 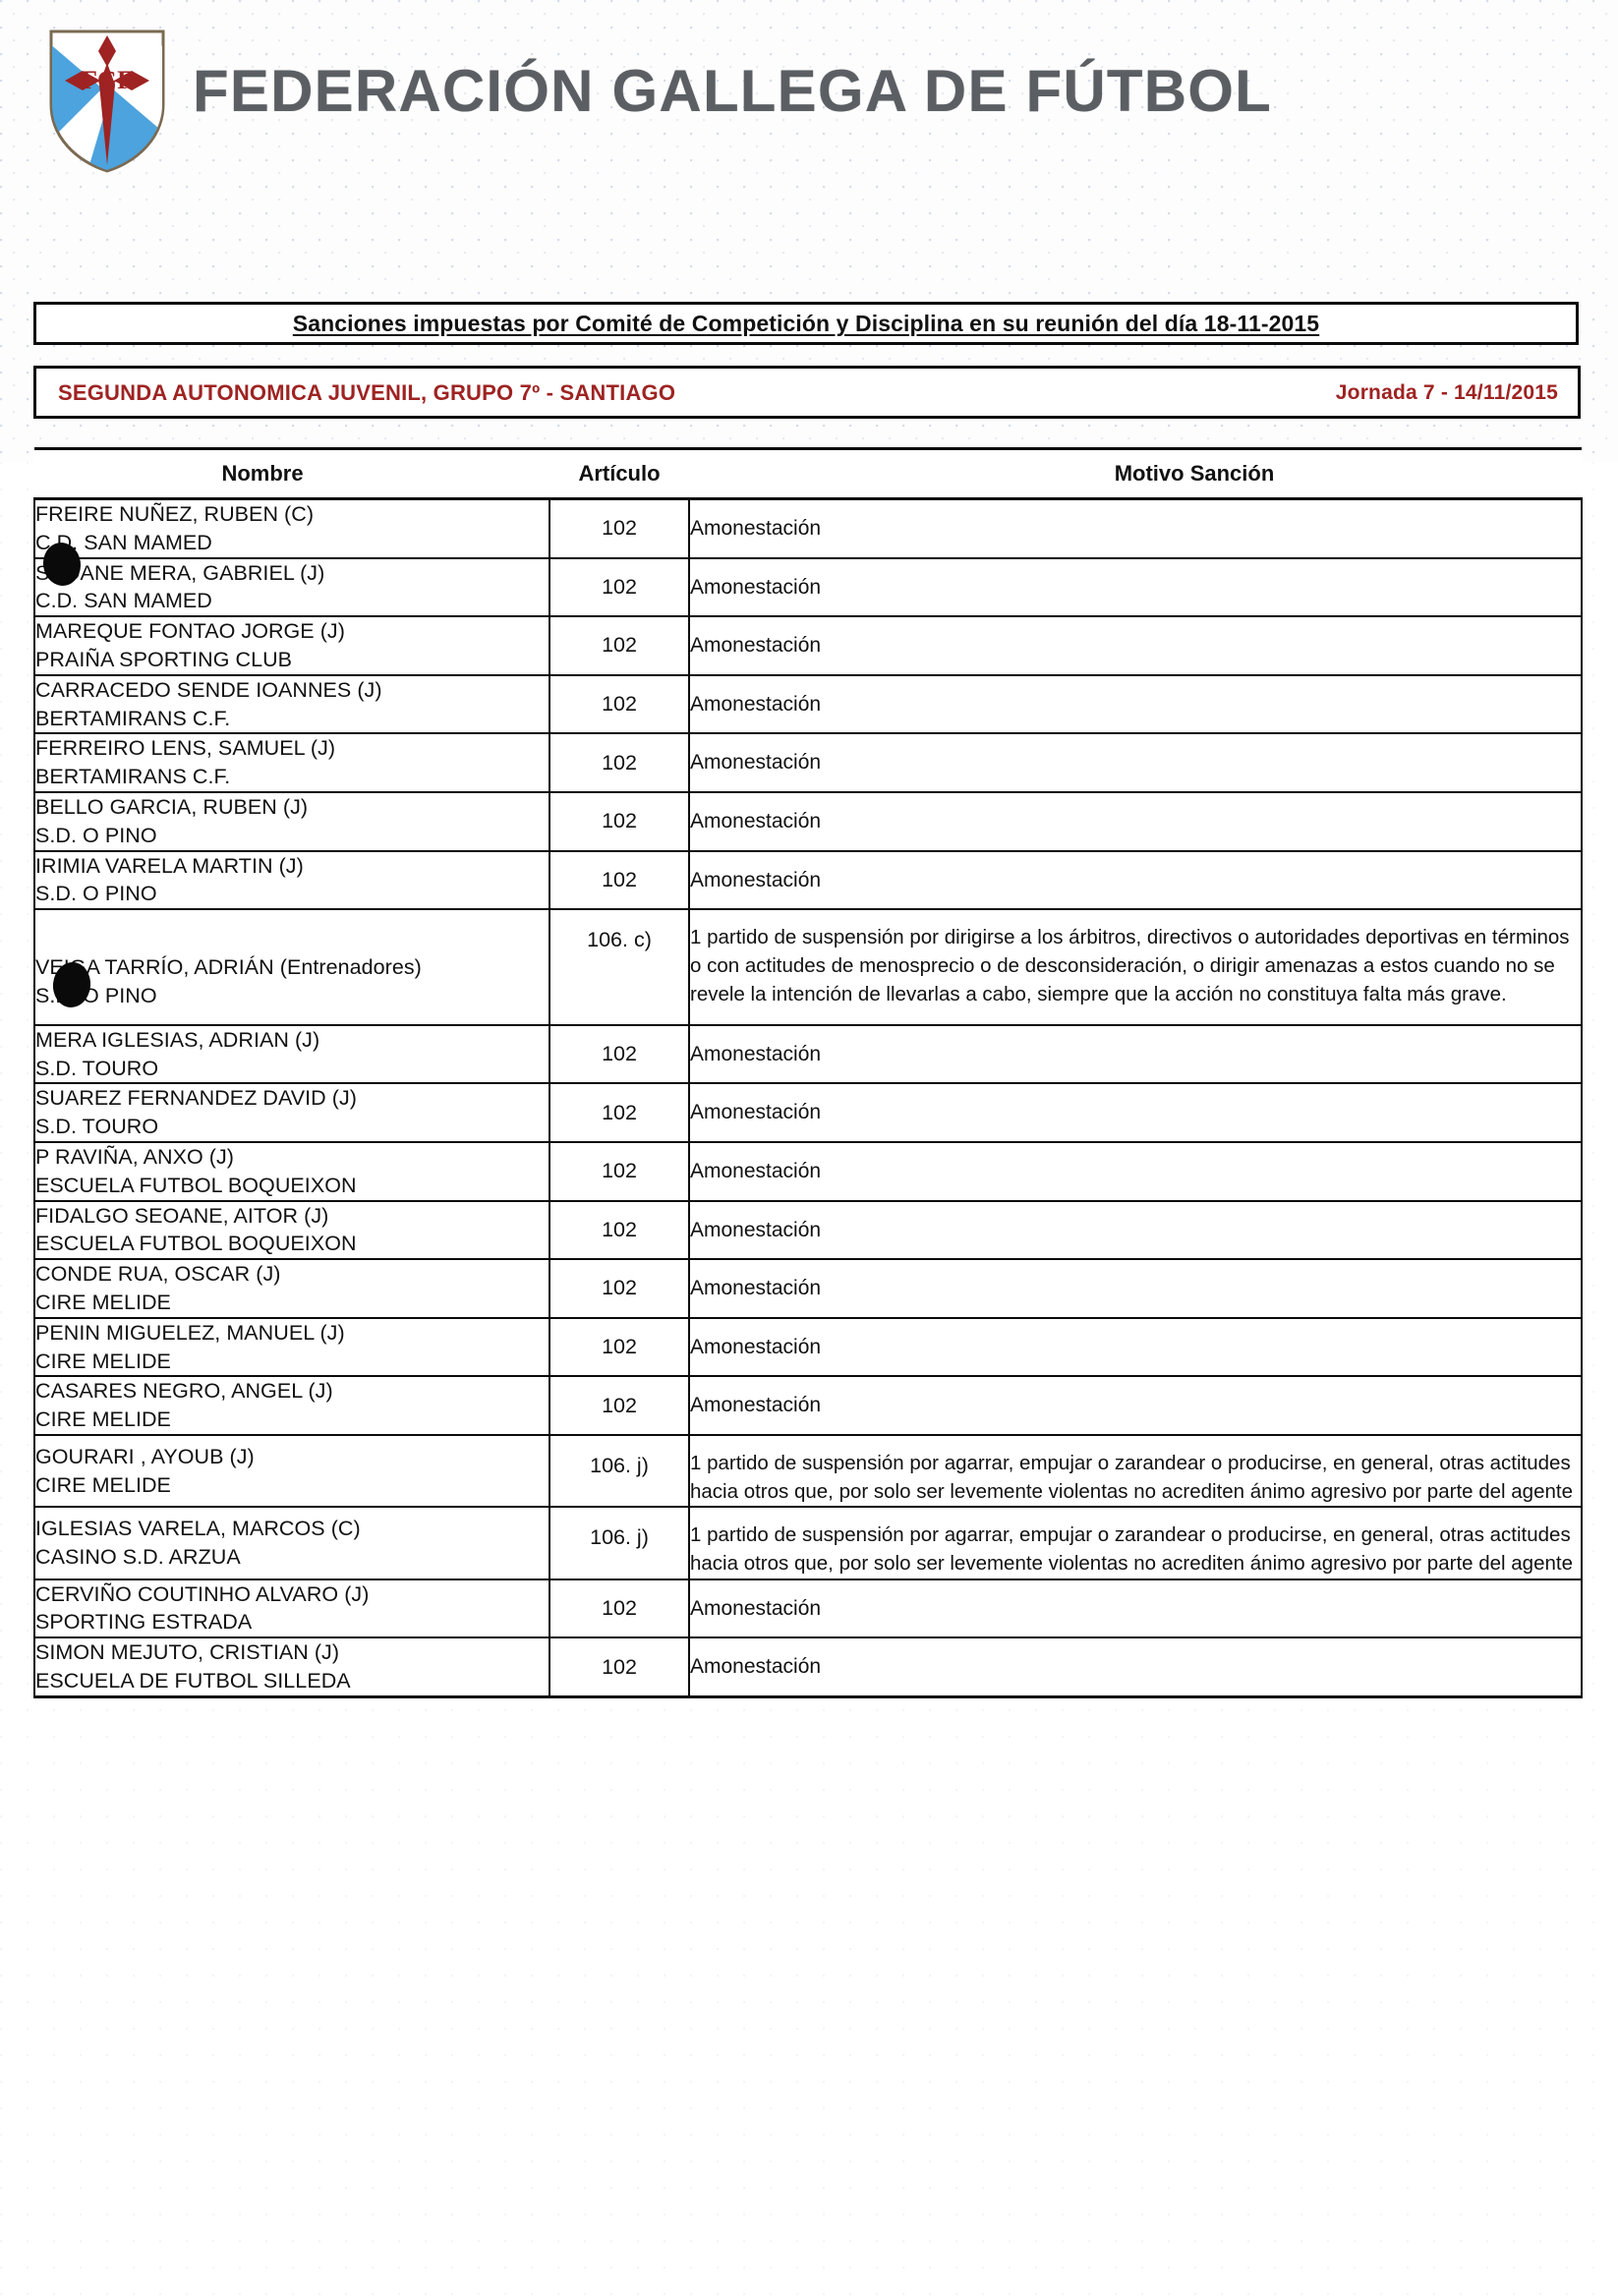 I want to click on person-name: CONDE RUA, OSCAR (J), so click(x=158, y=1275).